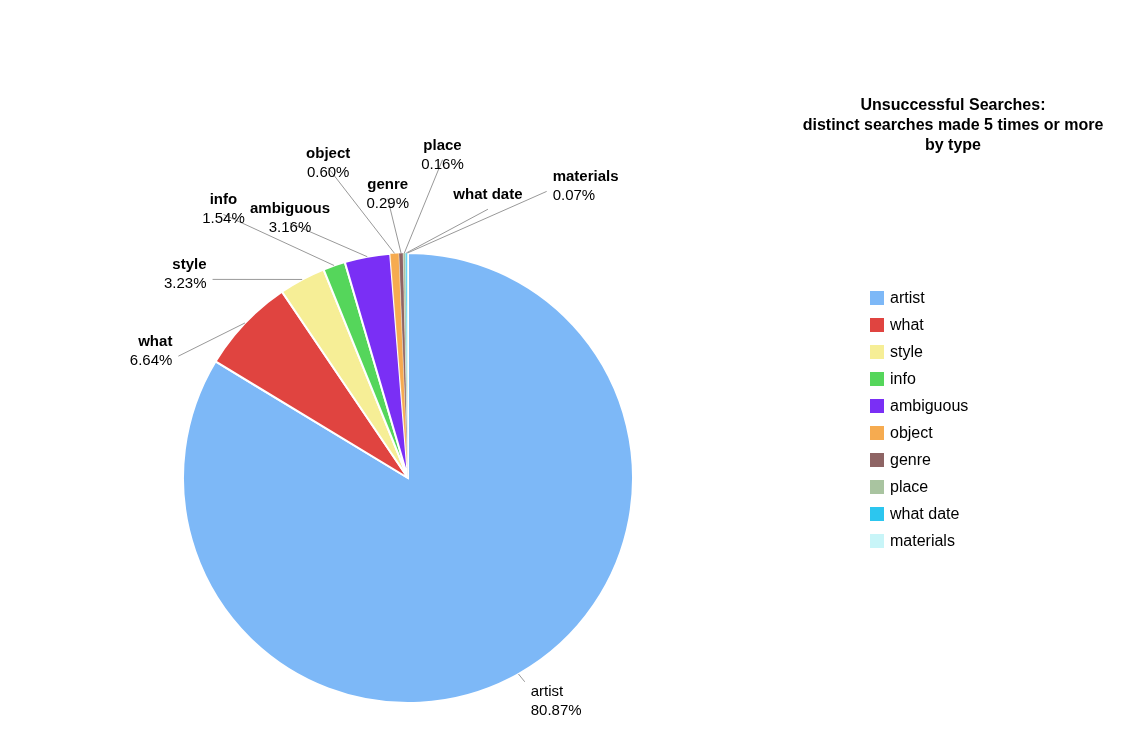 Image resolution: width=1136 pixels, height=752 pixels. I want to click on slice-label: ambiguous, so click(290, 208).